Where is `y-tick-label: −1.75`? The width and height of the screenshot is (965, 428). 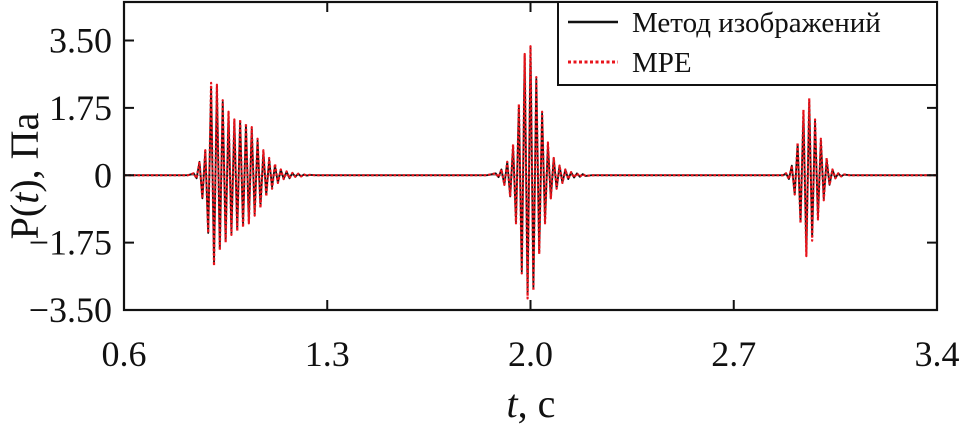
y-tick-label: −1.75 is located at coordinates (70, 243).